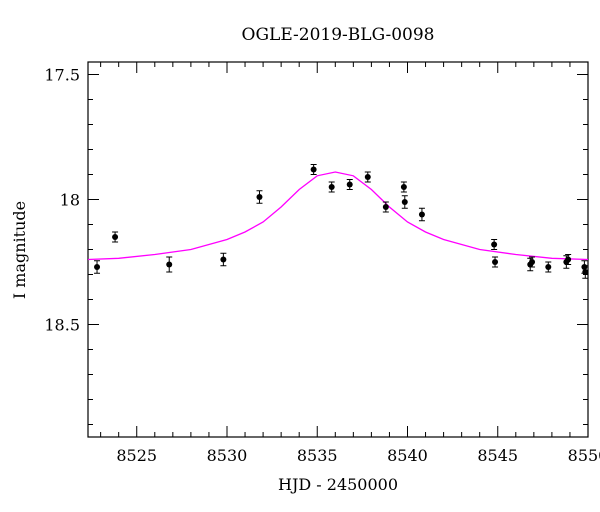  Describe the element at coordinates (338, 35) in the screenshot. I see `chart-title: OGLE-2019-BLG-0098` at that location.